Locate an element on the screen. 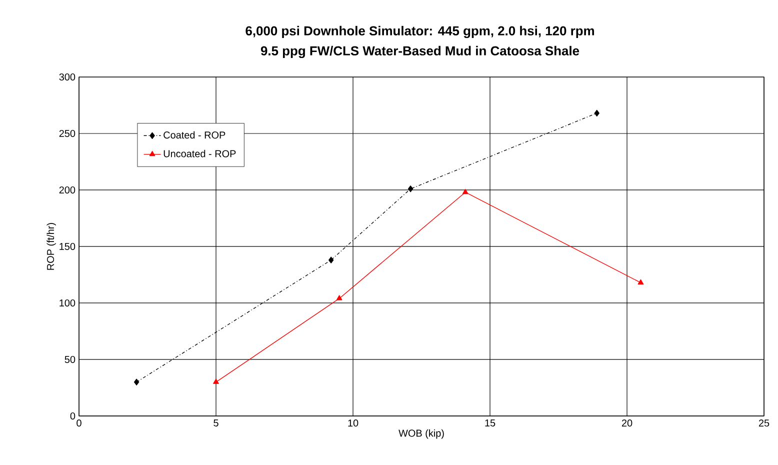 This screenshot has height=465, width=778. y-axis-title: ROP (ft/hr) is located at coordinates (51, 246).